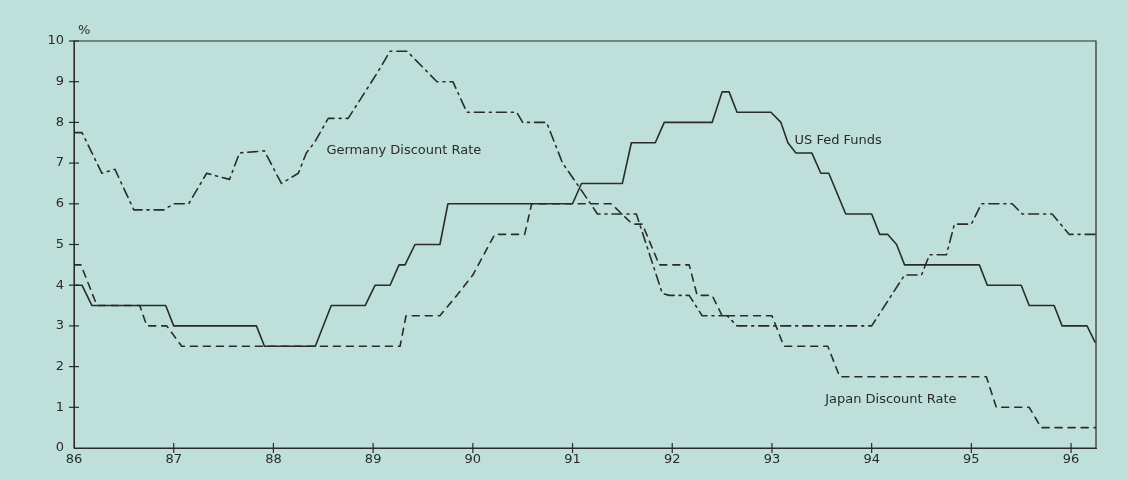 Image resolution: width=1127 pixels, height=479 pixels. What do you see at coordinates (59, 447) in the screenshot?
I see `y-tick-label: 0` at bounding box center [59, 447].